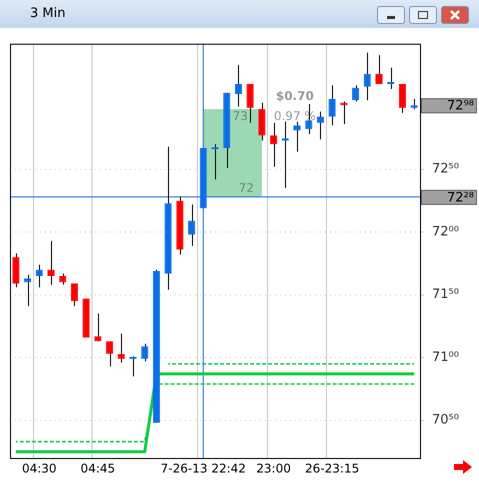  What do you see at coordinates (273, 468) in the screenshot?
I see `x-tick-label: 23:00` at bounding box center [273, 468].